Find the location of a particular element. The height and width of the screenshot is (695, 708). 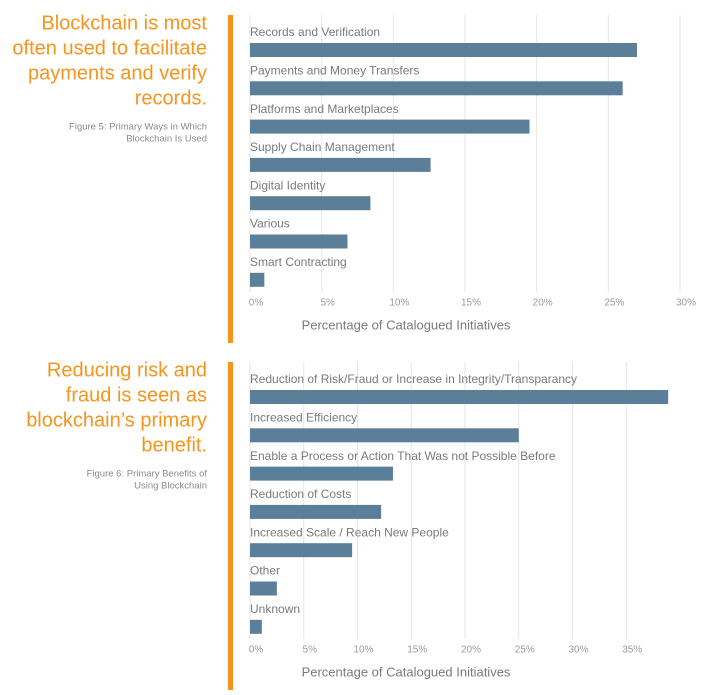

headline: Reducing risk and is located at coordinates (127, 370).